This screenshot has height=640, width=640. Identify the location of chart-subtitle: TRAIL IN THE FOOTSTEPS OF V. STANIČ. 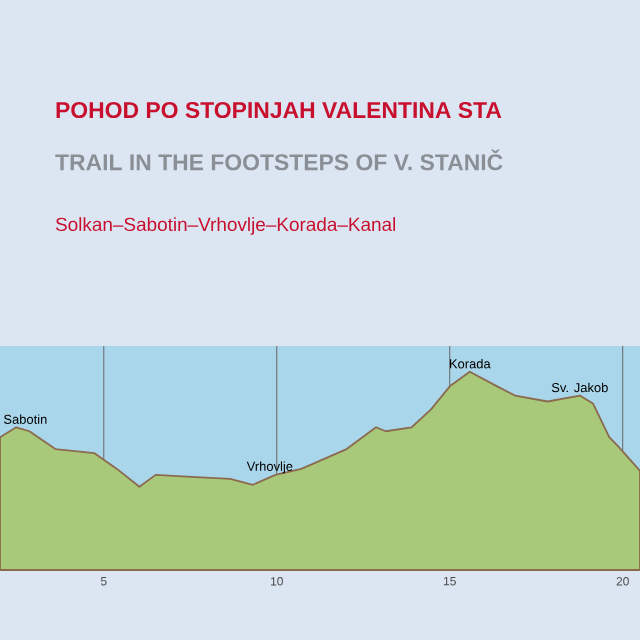
(279, 160).